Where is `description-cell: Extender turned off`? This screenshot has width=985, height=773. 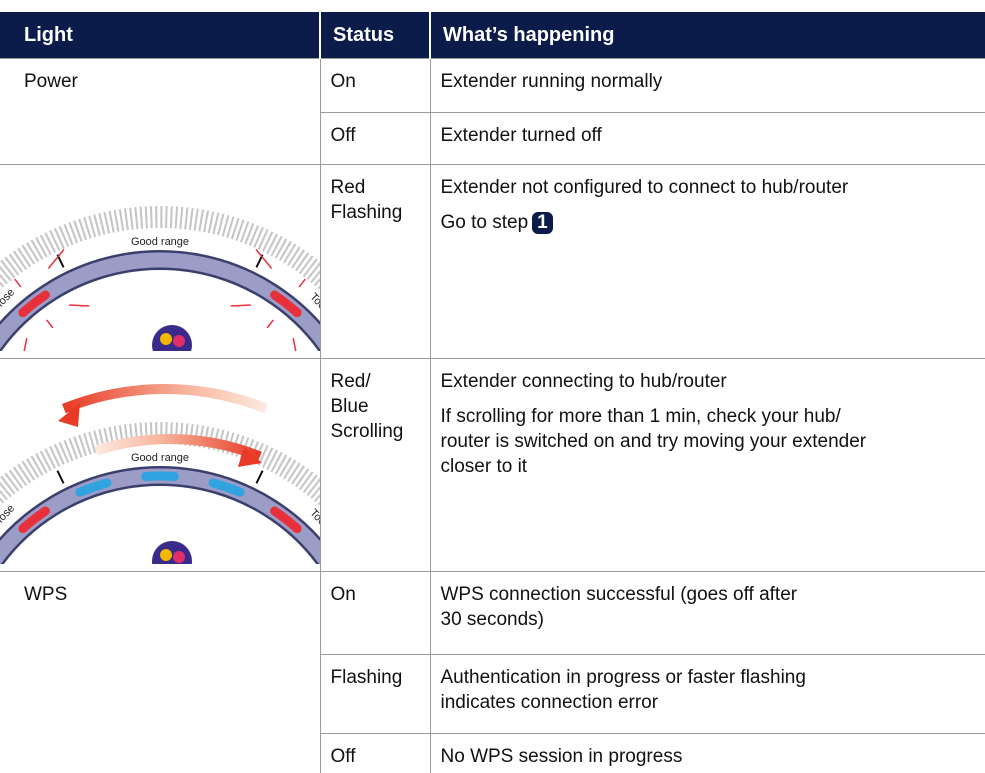 description-cell: Extender turned off is located at coordinates (707, 138).